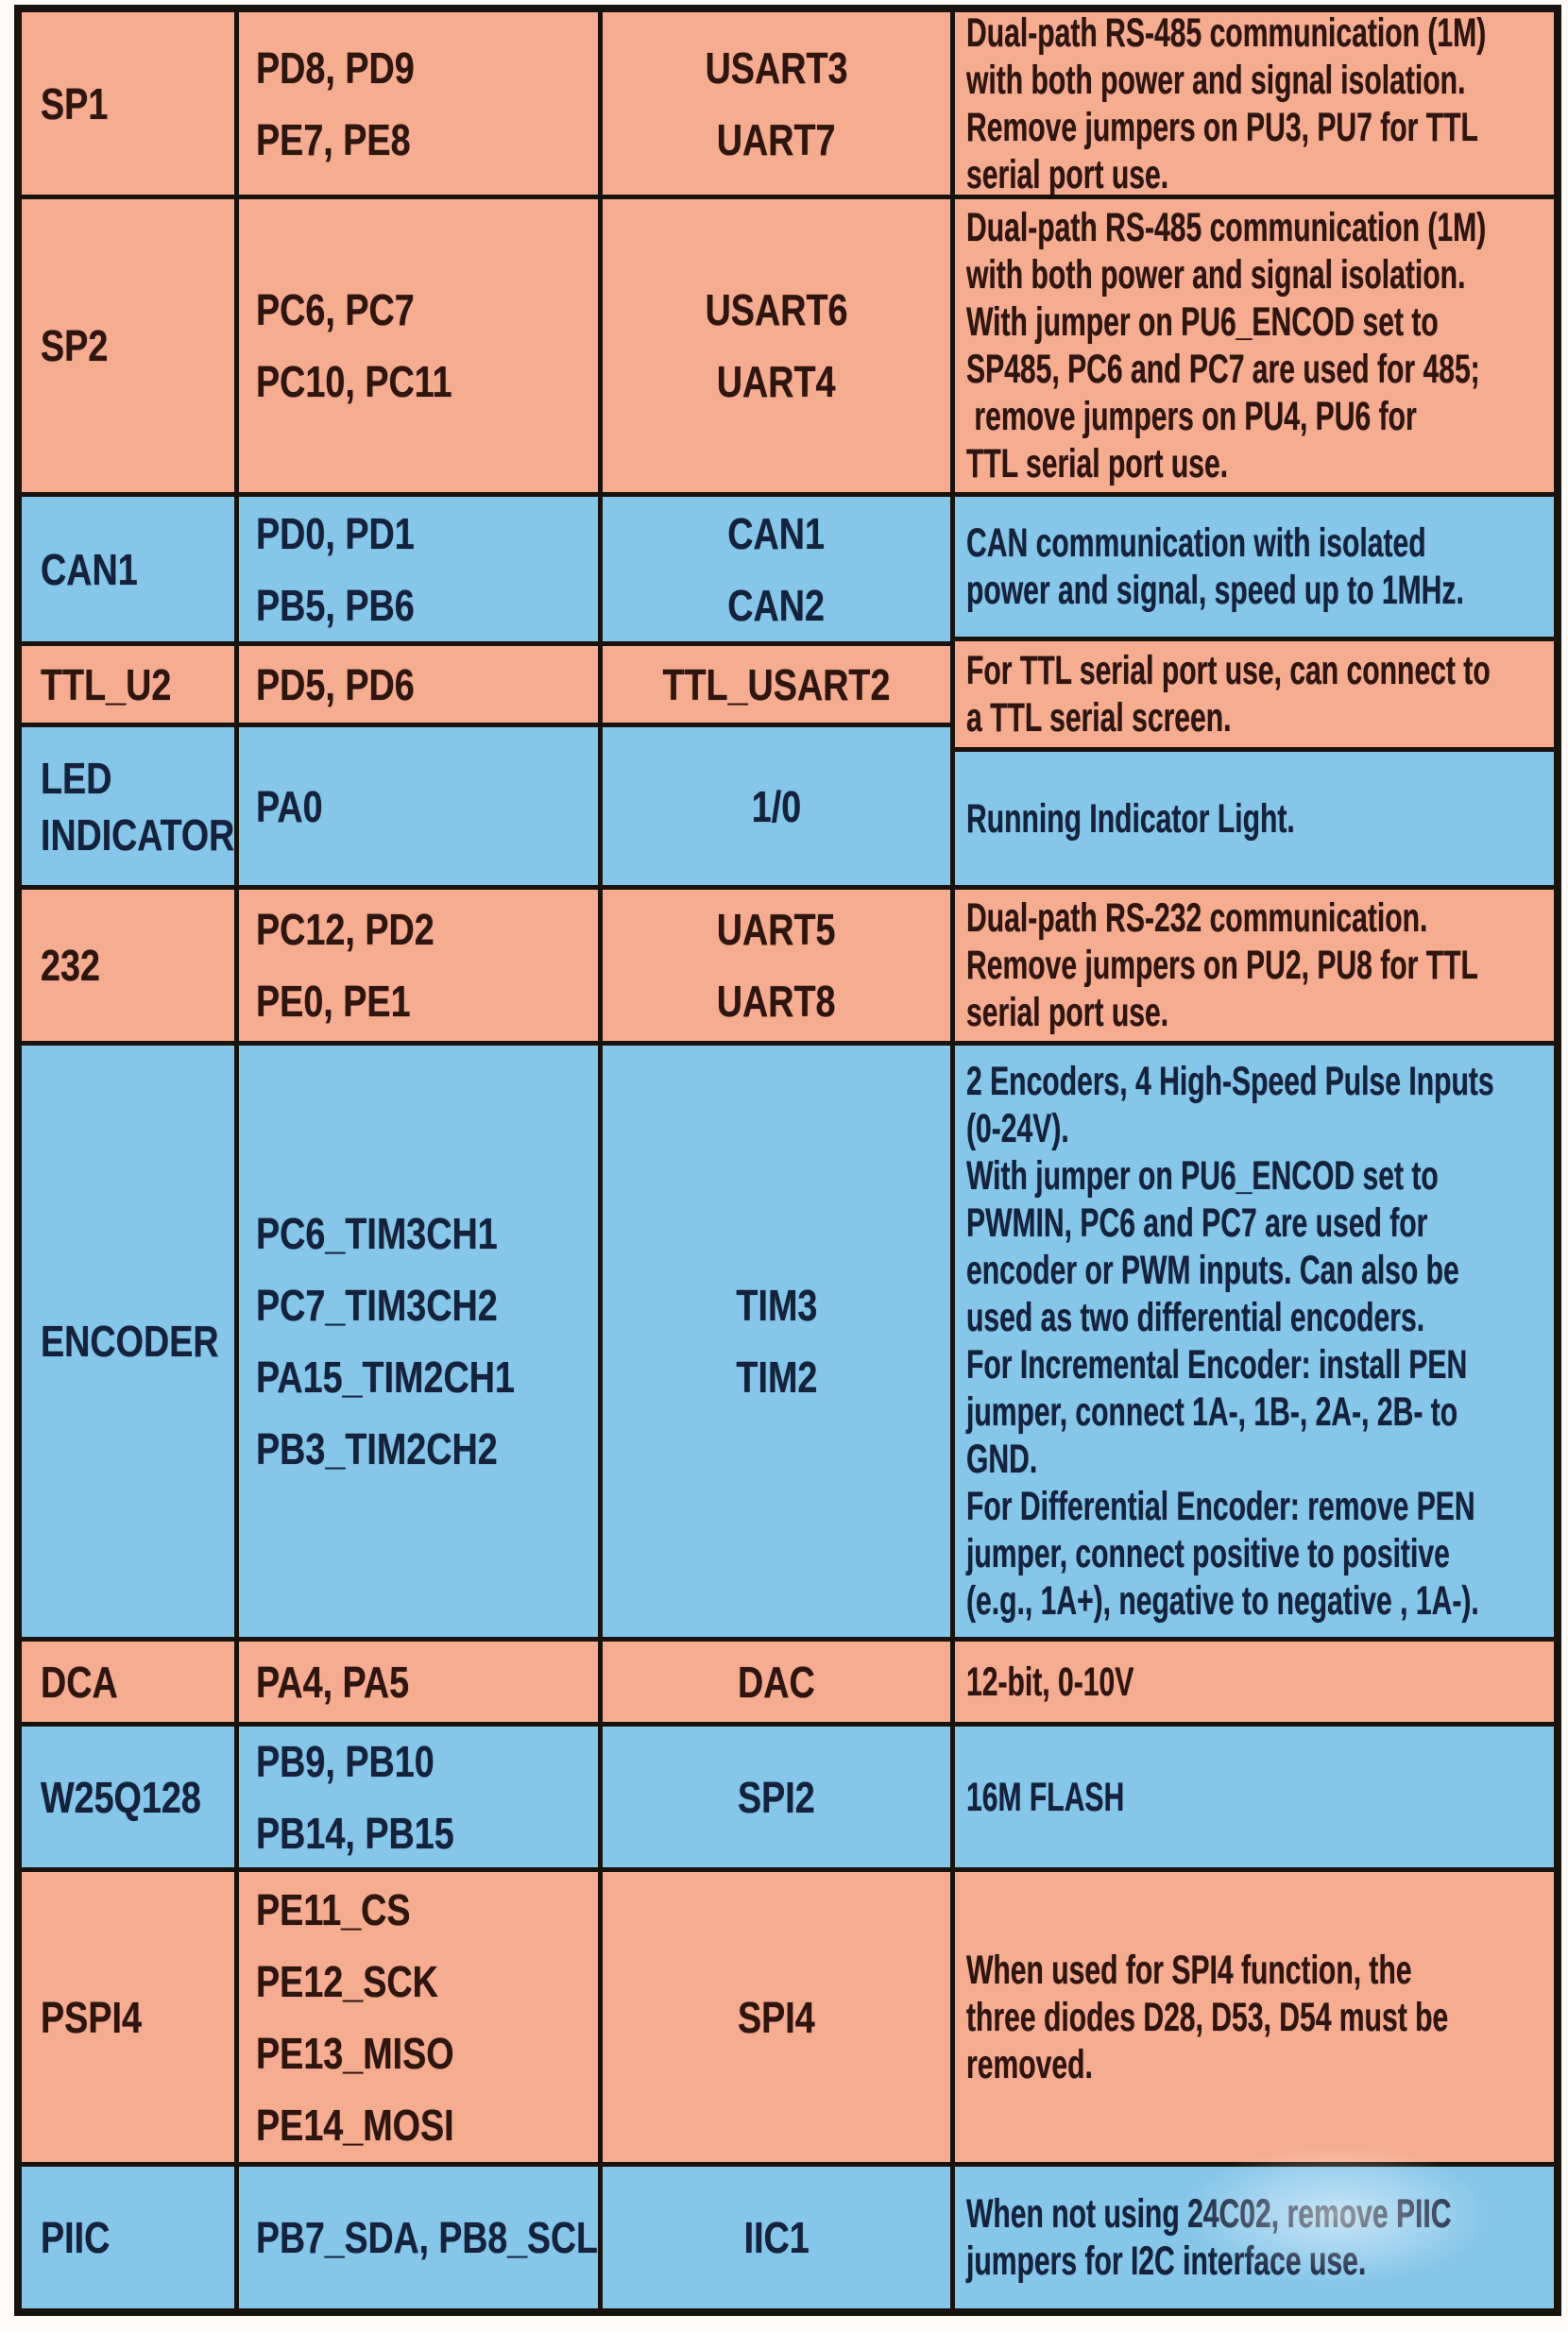 The width and height of the screenshot is (1568, 2332). I want to click on cell-peripheral-can1: CAN1 CAN2, so click(776, 569).